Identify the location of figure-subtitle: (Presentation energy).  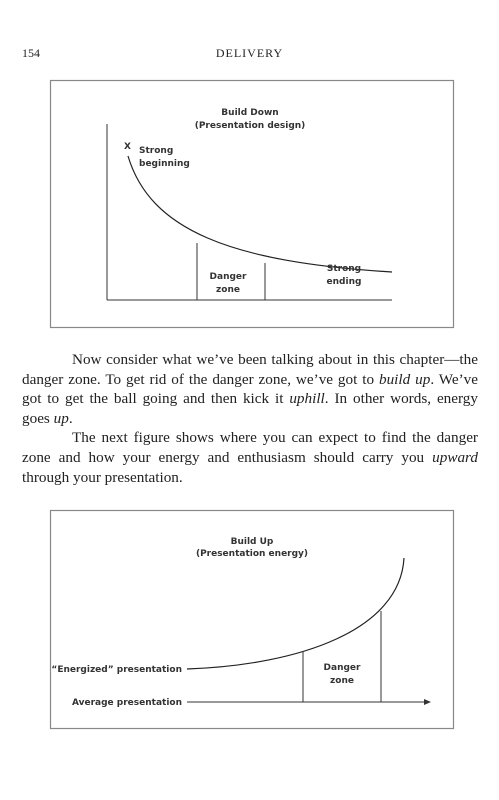
(252, 554).